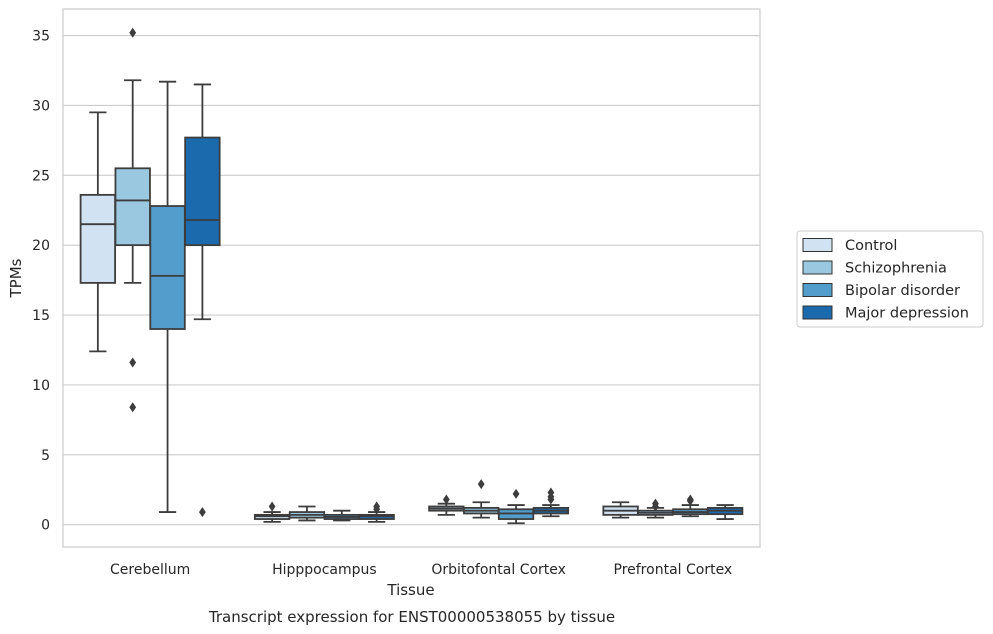  I want to click on legend-item: Bipolar disorder, so click(881, 291).